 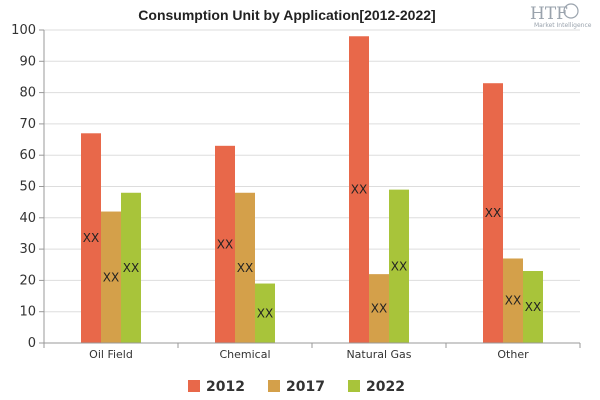 I want to click on legend-label: 2017, so click(x=305, y=387).